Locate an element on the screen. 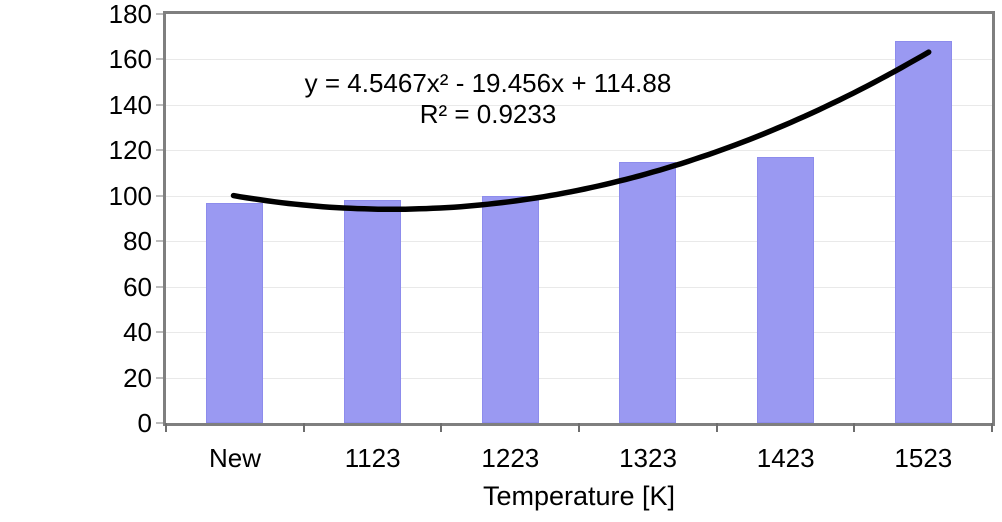  x-tick-label-1423: 1423 is located at coordinates (785, 458).